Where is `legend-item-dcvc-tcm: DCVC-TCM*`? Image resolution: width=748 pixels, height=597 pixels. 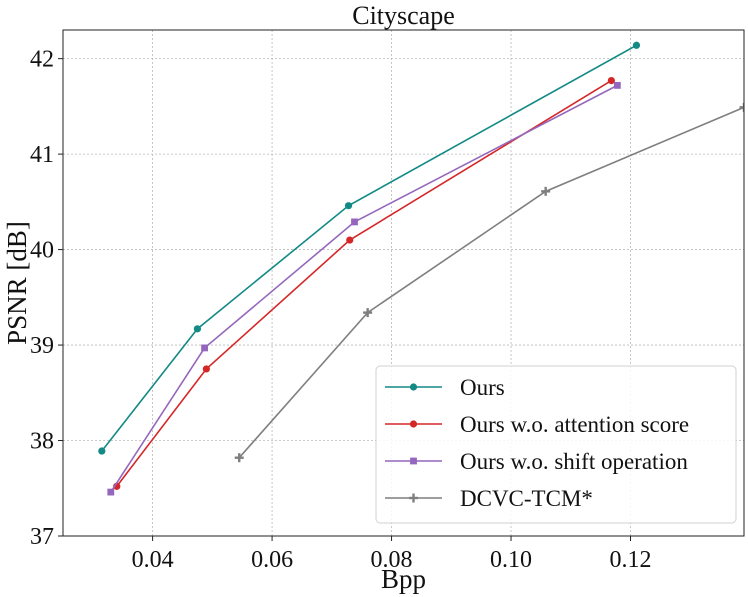
legend-item-dcvc-tcm: DCVC-TCM* is located at coordinates (489, 498).